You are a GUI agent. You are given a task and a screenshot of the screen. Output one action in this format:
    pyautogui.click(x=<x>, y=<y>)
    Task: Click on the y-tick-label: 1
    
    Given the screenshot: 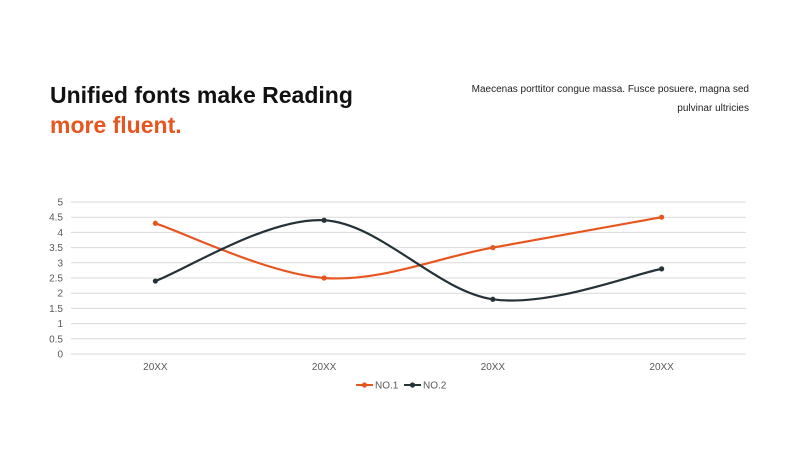 What is the action you would take?
    pyautogui.click(x=60, y=324)
    